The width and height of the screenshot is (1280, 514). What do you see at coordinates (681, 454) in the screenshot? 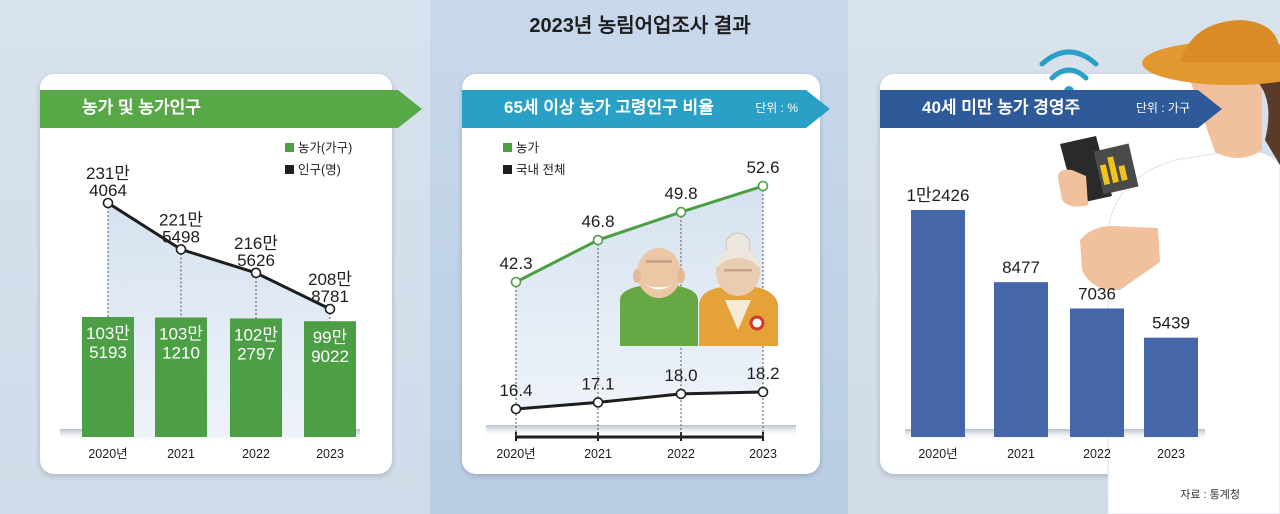
I see `chart2-x-tick: 2022` at bounding box center [681, 454].